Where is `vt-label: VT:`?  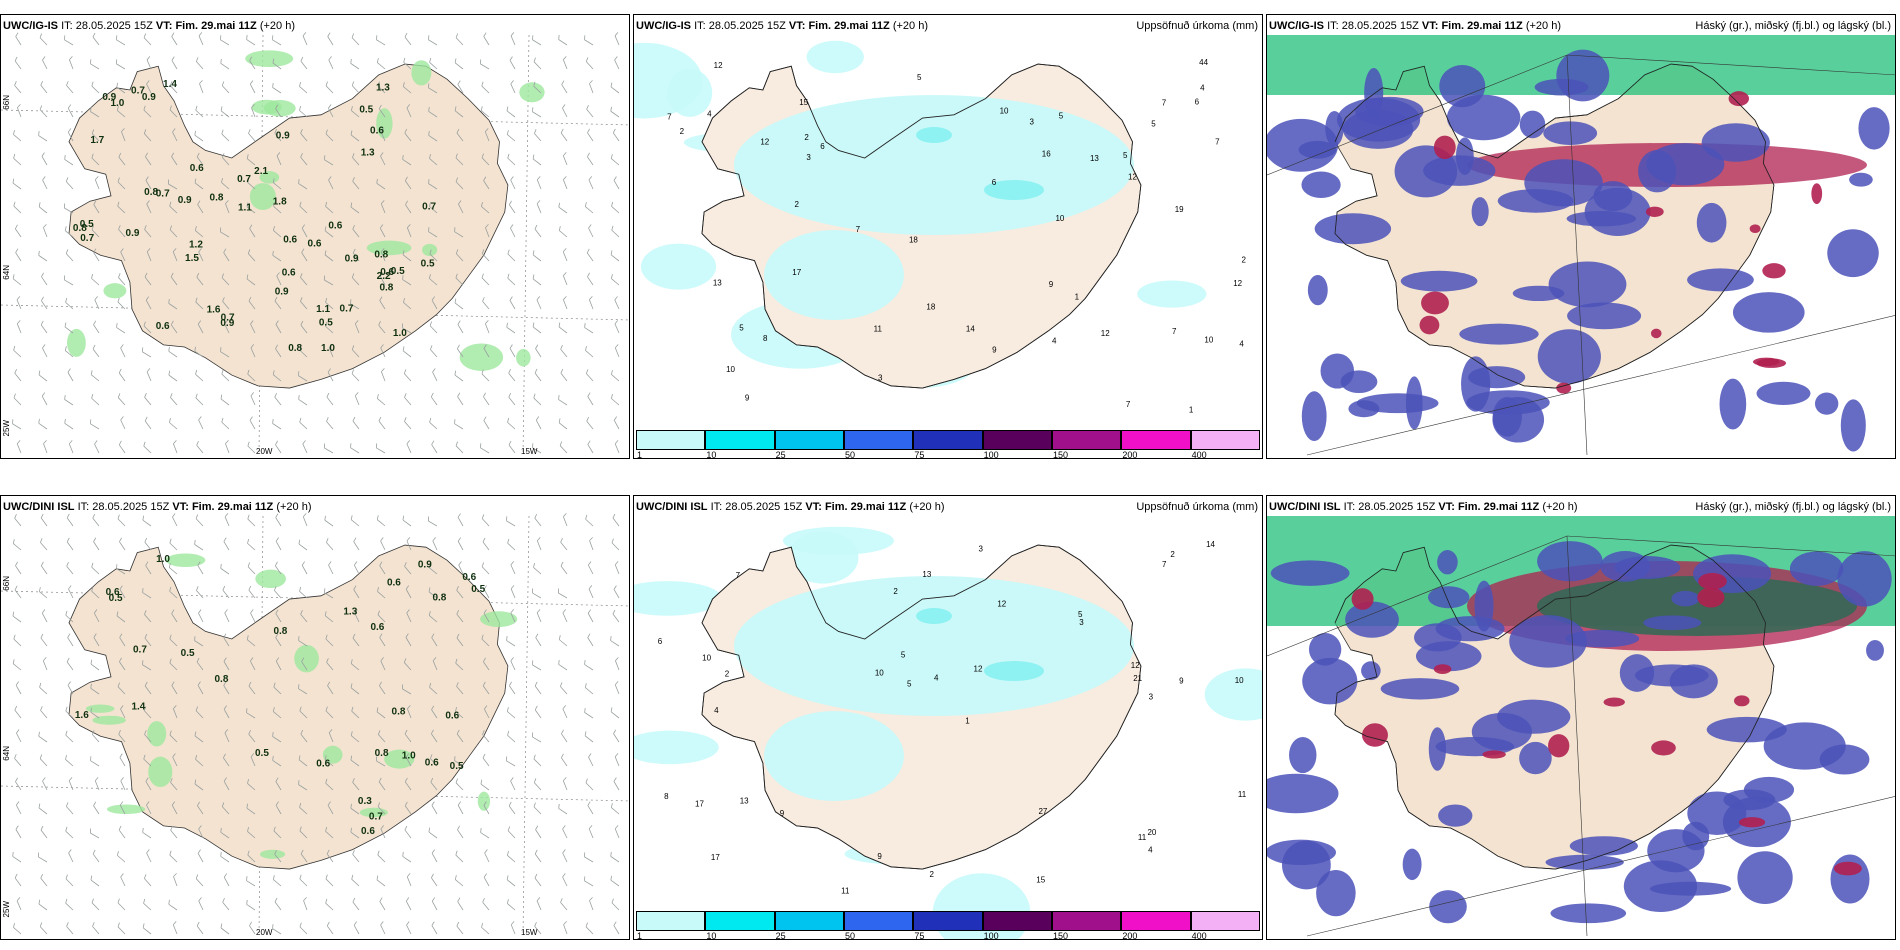
vt-label: VT: is located at coordinates (1430, 26).